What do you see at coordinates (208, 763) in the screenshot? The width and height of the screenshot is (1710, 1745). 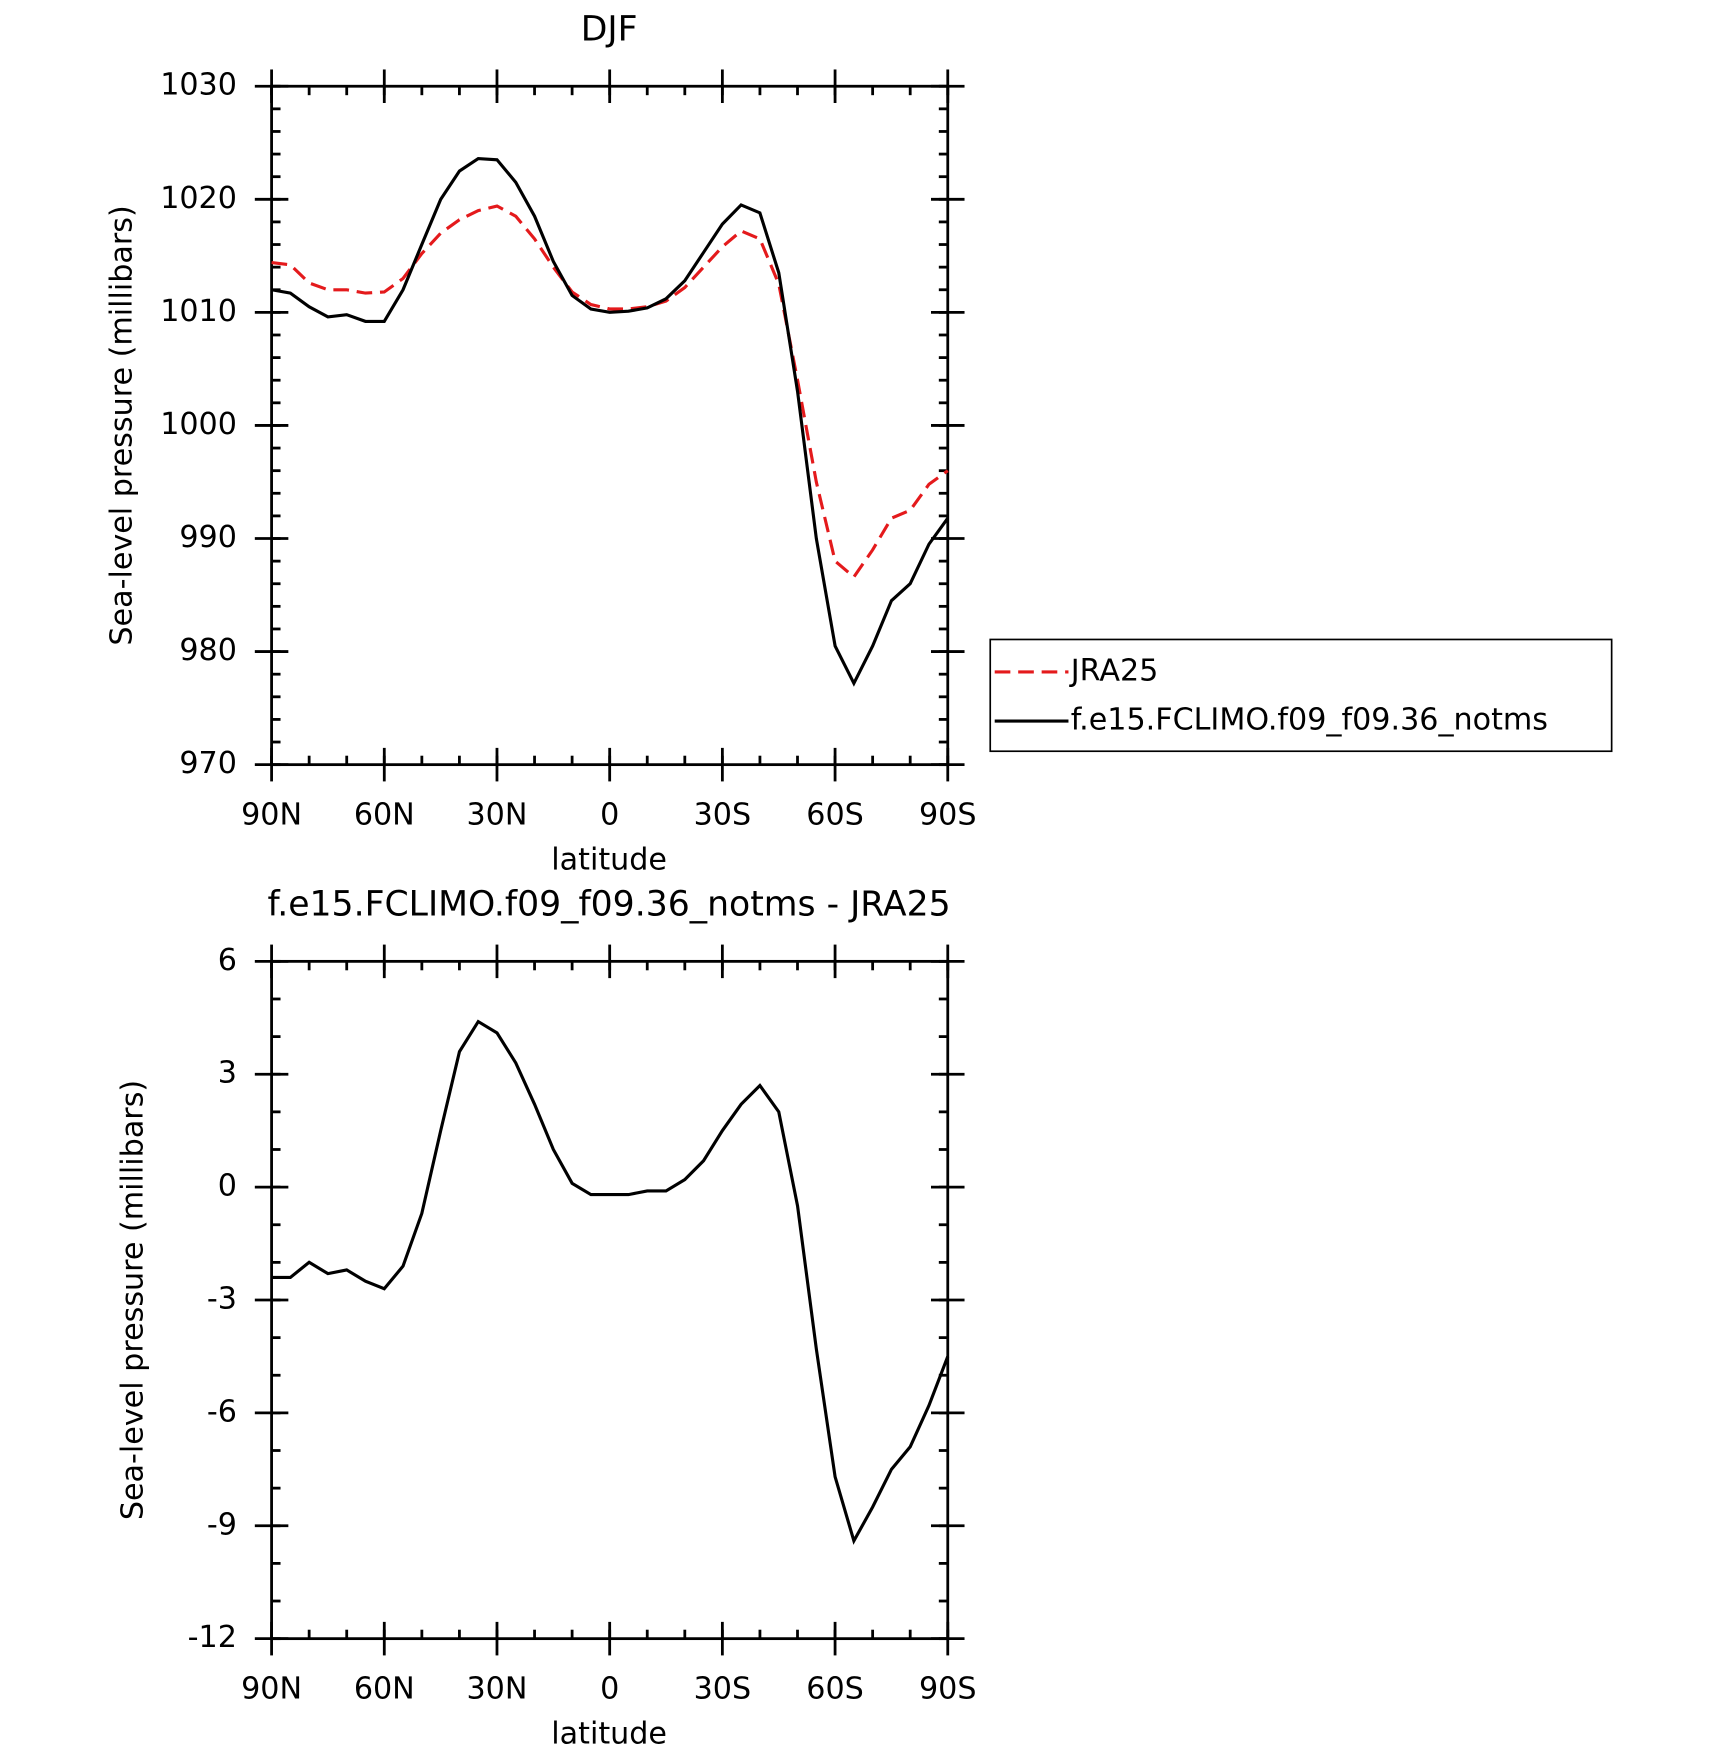 I see `y-tick-label: 970` at bounding box center [208, 763].